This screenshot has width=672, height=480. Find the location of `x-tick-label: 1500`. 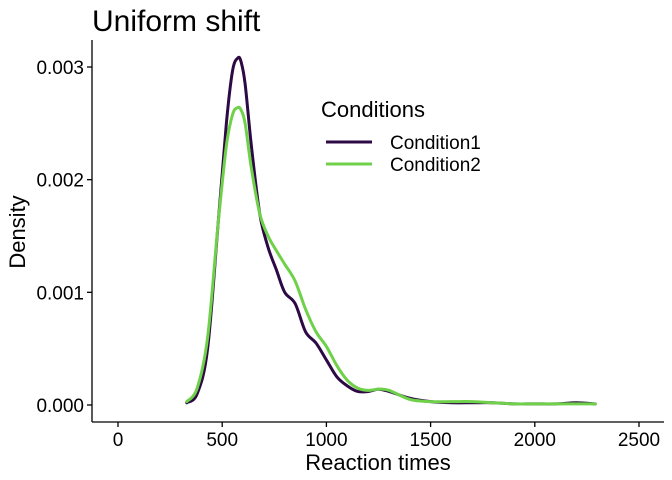

x-tick-label: 1500 is located at coordinates (430, 440).